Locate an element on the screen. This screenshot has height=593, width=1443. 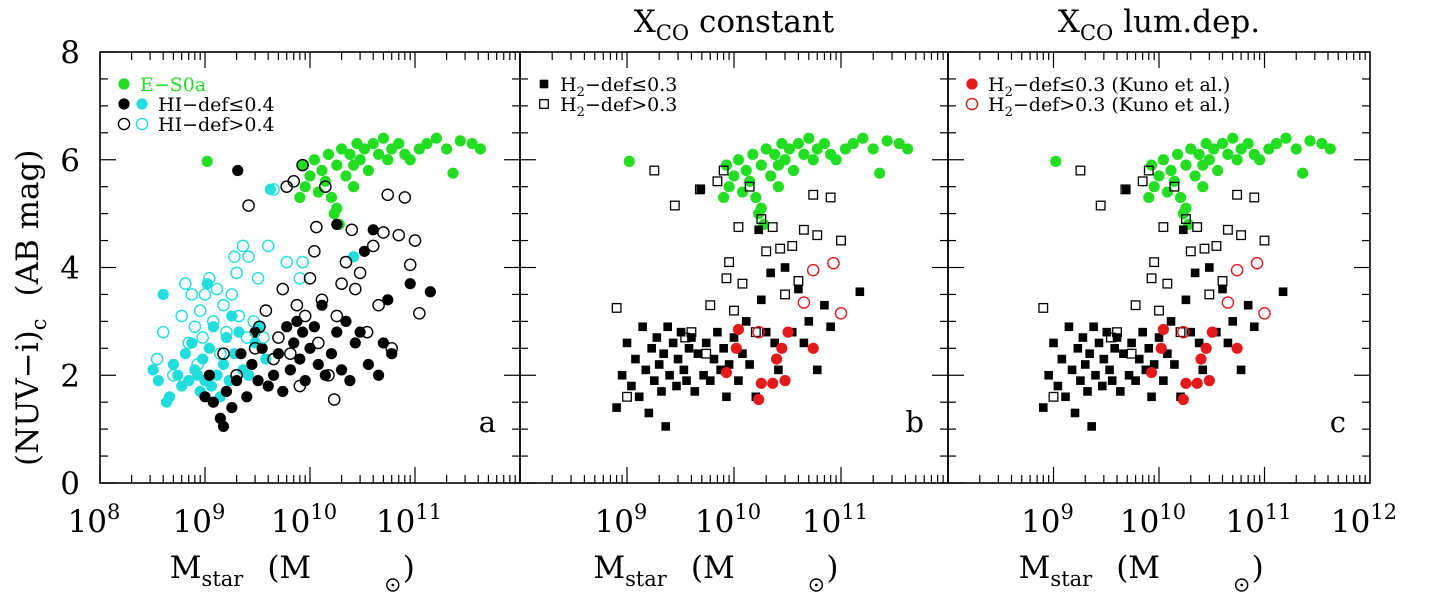
legend-label: H2−def≤0.3 is located at coordinates (618, 87).